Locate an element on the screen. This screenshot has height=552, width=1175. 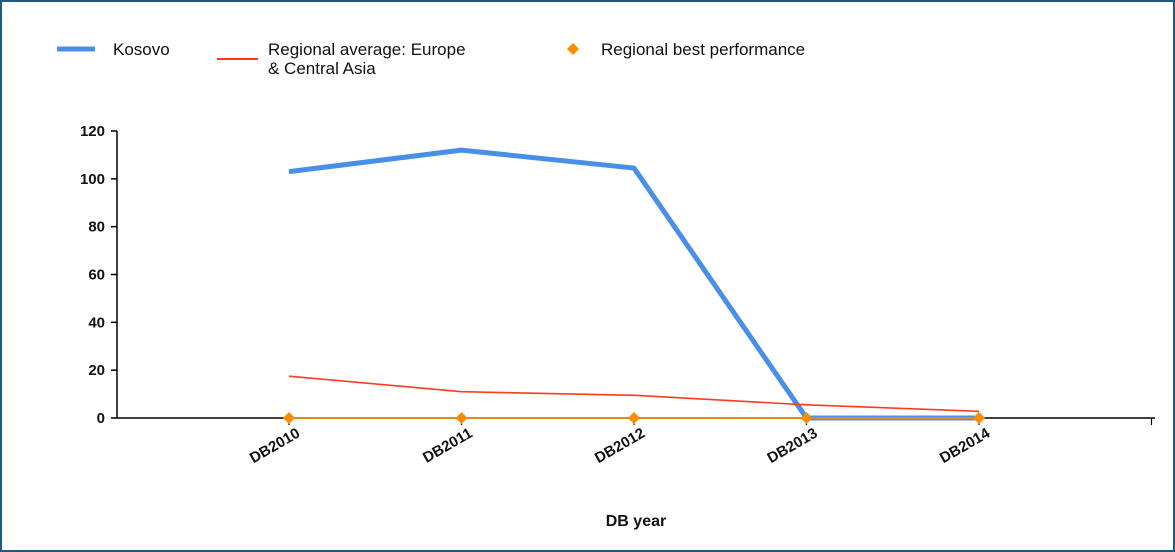
y-ticks: 0 20 40 60 80 100 120 is located at coordinates (98, 275).